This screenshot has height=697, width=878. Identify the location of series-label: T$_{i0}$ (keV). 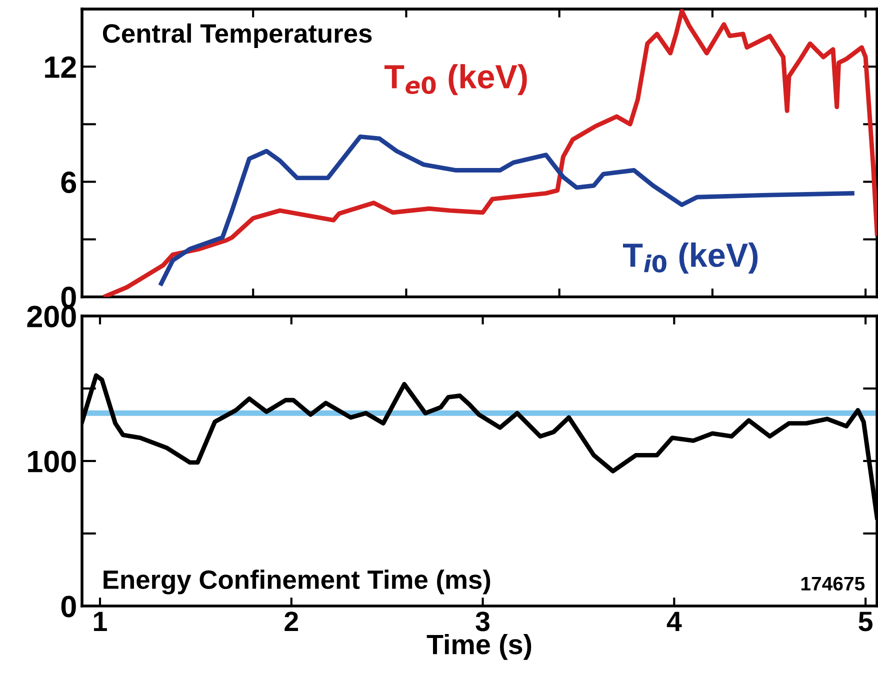
(690, 258).